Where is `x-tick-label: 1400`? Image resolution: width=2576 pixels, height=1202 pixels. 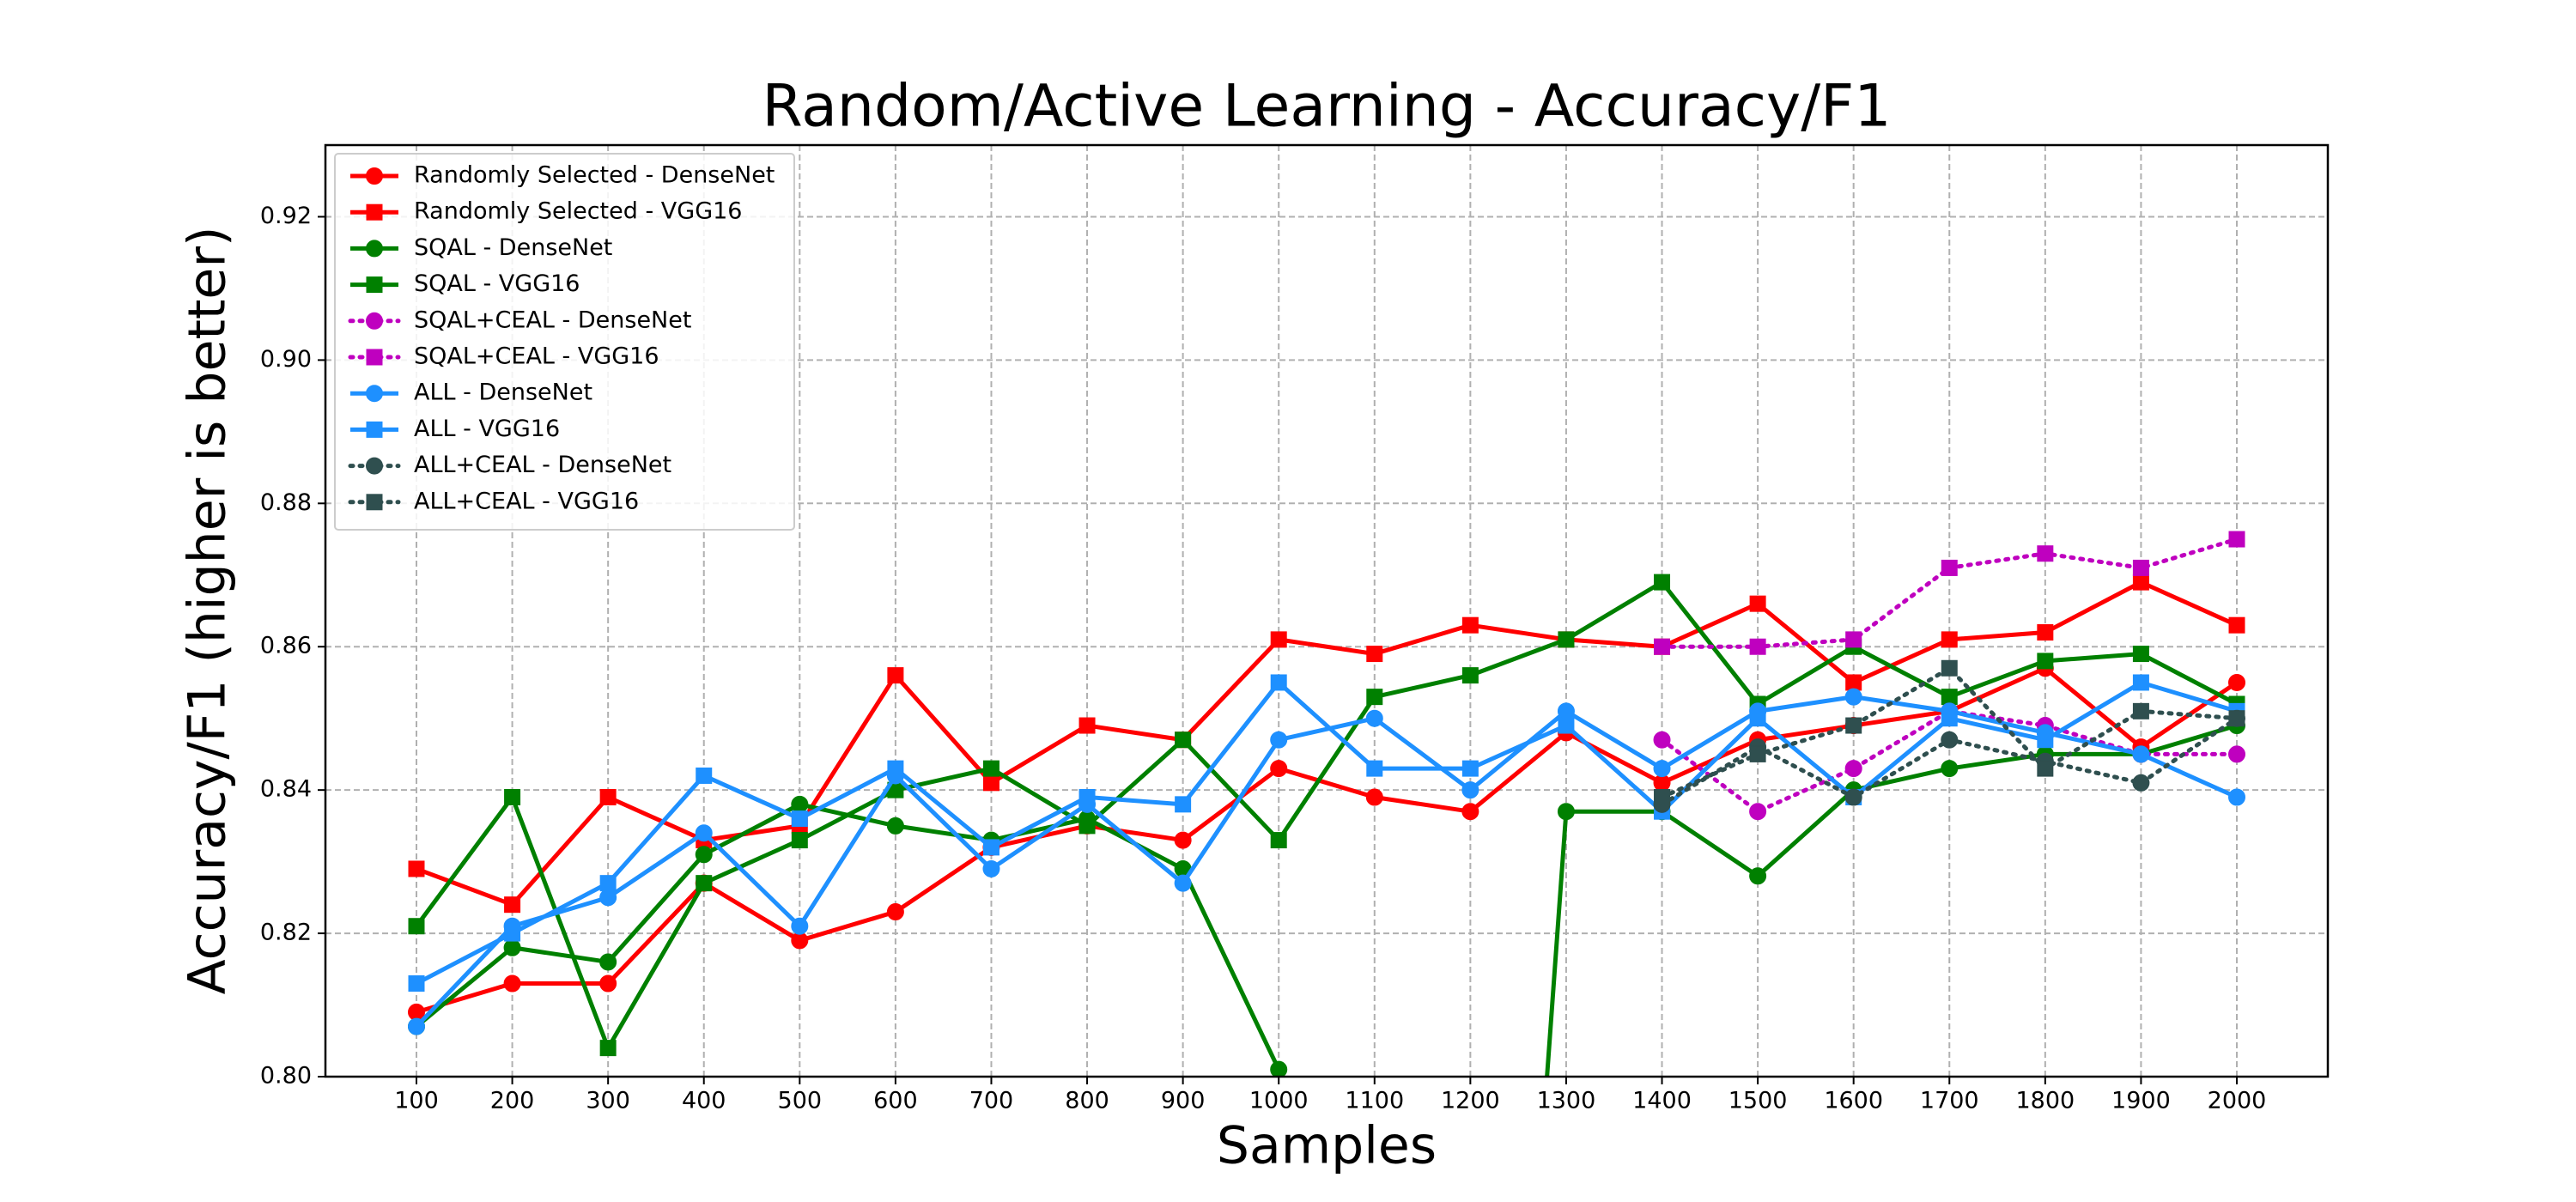 x-tick-label: 1400 is located at coordinates (1662, 1101).